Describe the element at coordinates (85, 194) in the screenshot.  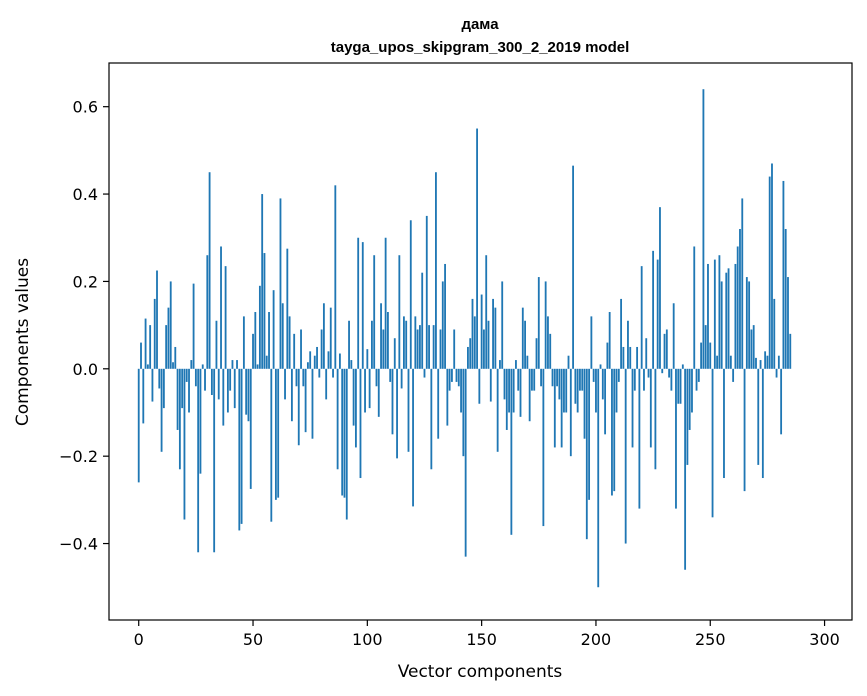
I see `y-tick-label: 0.4` at that location.